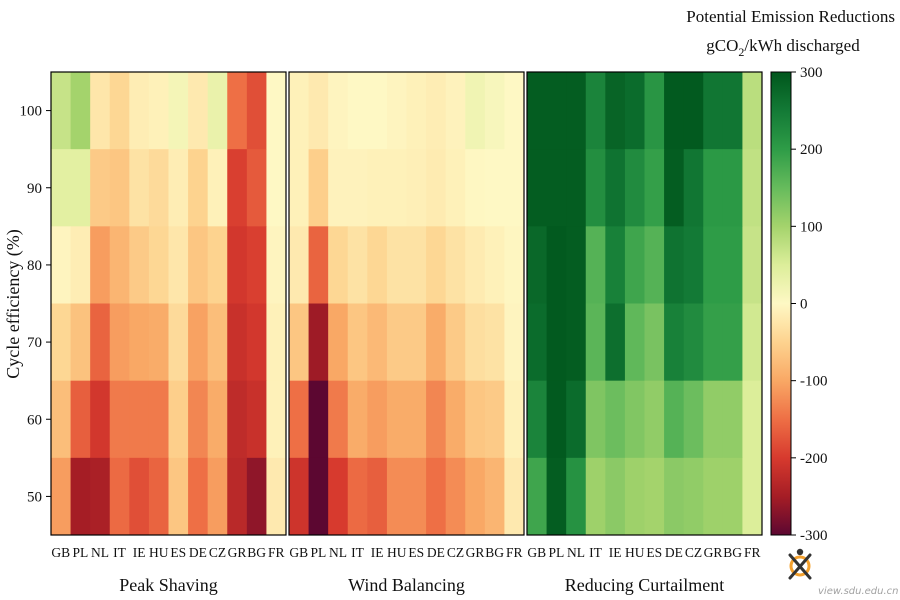 Image resolution: width=900 pixels, height=600 pixels. I want to click on x-tick-label-reducing-curtailment-gb: GB, so click(536, 552).